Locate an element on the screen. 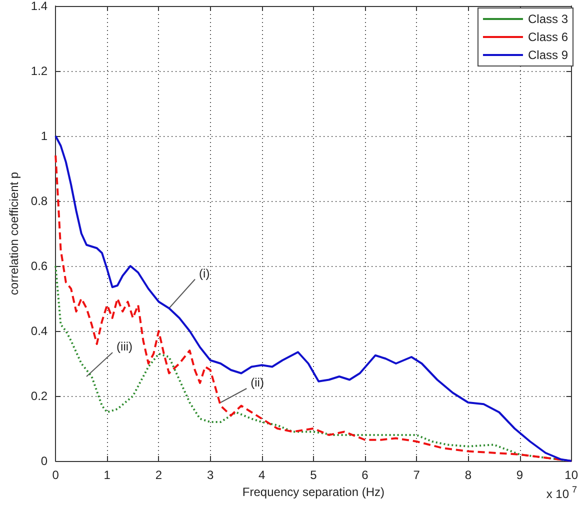 Image resolution: width=581 pixels, height=506 pixels. x-tick-label: 9 is located at coordinates (520, 475).